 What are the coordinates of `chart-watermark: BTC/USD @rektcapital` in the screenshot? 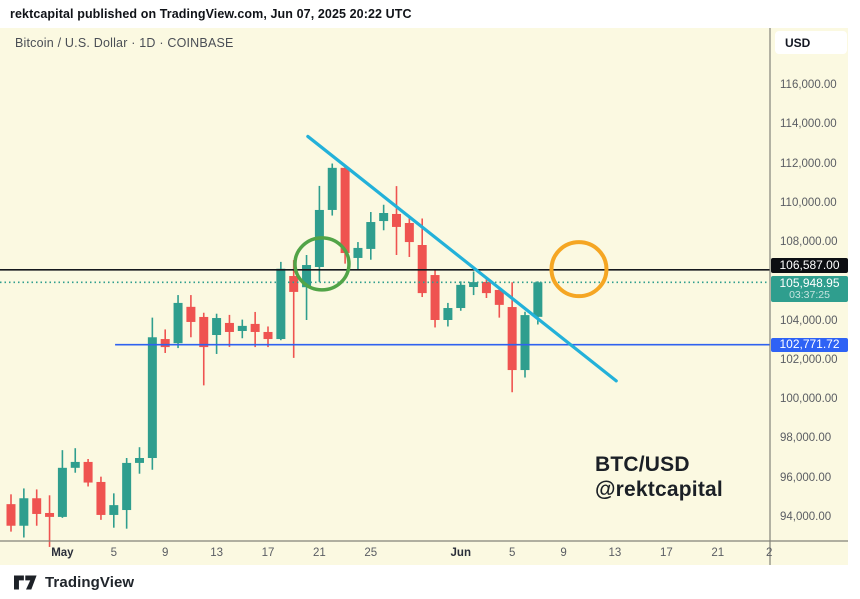 It's located at (659, 477).